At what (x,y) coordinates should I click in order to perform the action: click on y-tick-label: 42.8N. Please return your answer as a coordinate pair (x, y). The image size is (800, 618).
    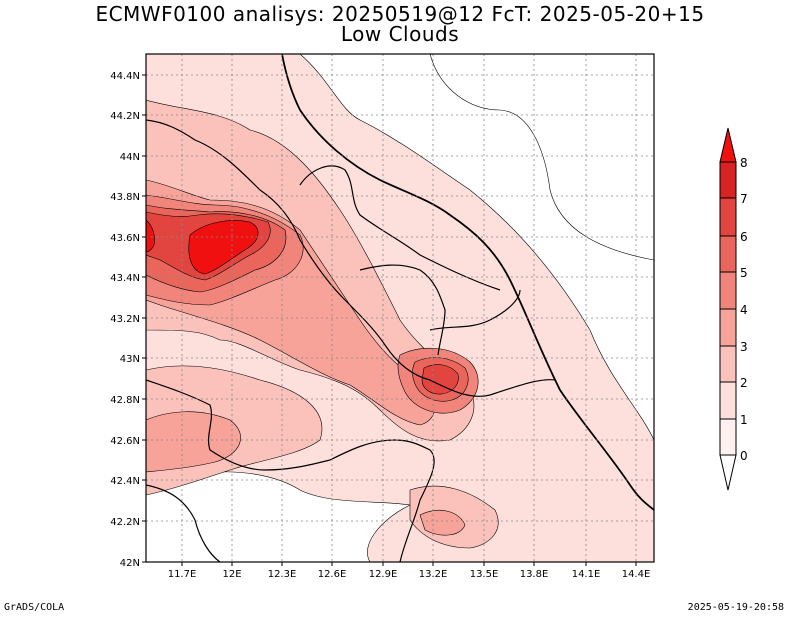
    Looking at the image, I should click on (125, 400).